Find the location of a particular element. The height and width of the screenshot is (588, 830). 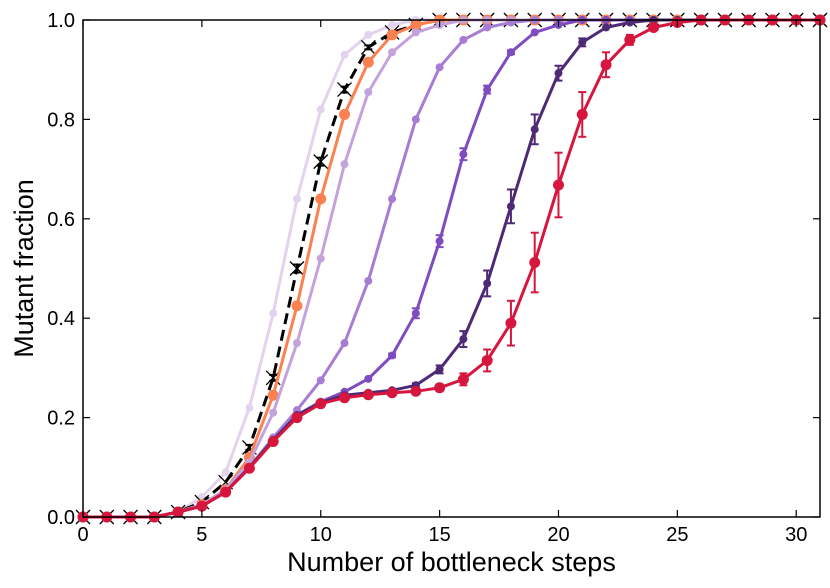

y-tick-label: 0.0 is located at coordinates (61, 518).